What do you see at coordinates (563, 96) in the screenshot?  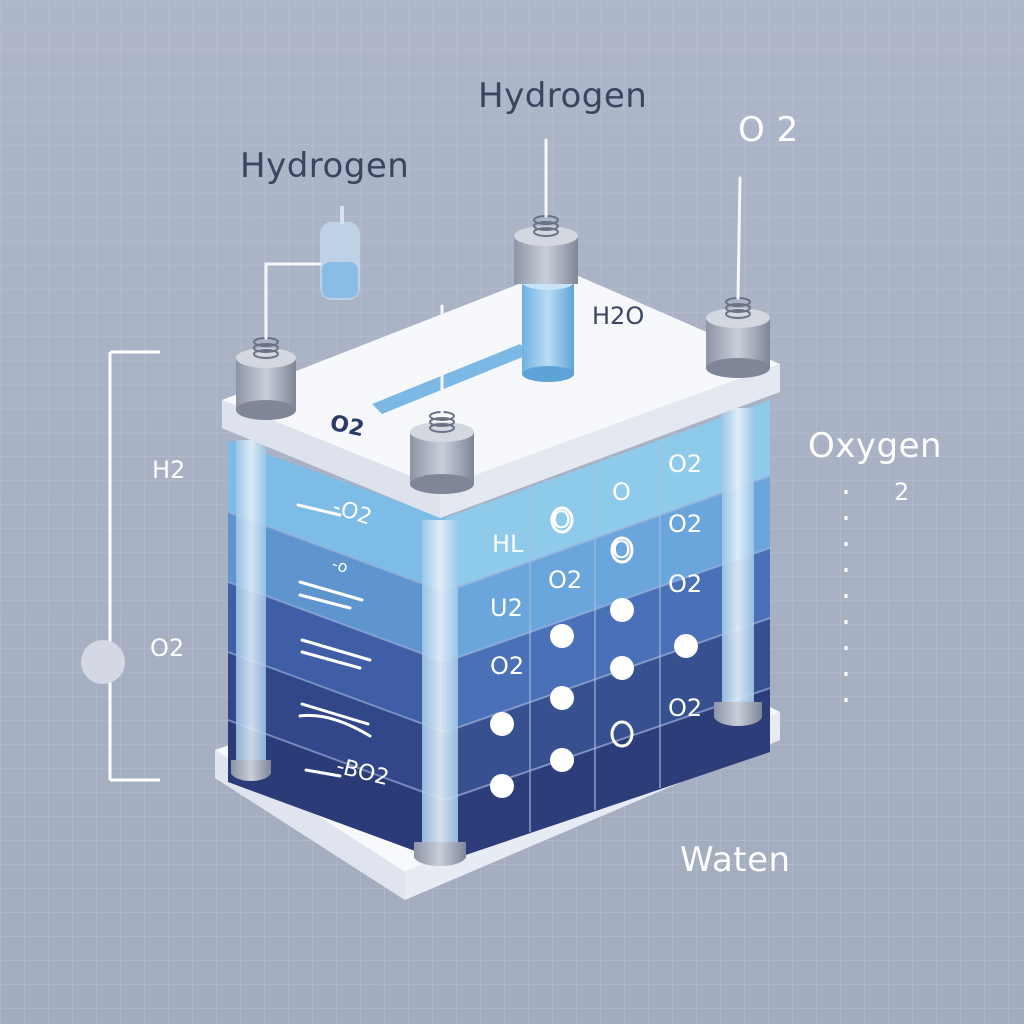 I see `hydrogen-top-label: Hydrogen` at bounding box center [563, 96].